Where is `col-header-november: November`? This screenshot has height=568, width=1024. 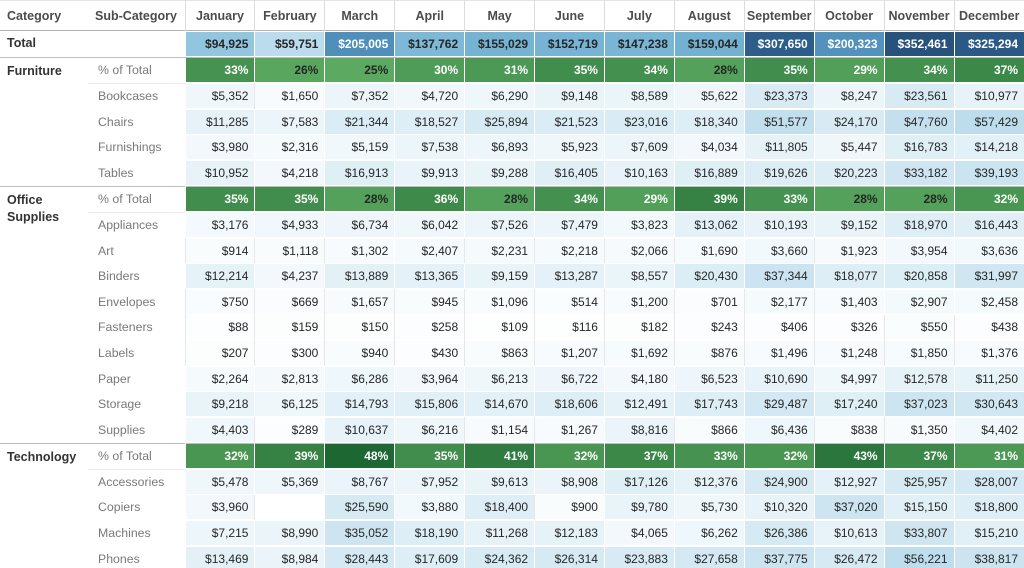
col-header-november: November is located at coordinates (918, 15).